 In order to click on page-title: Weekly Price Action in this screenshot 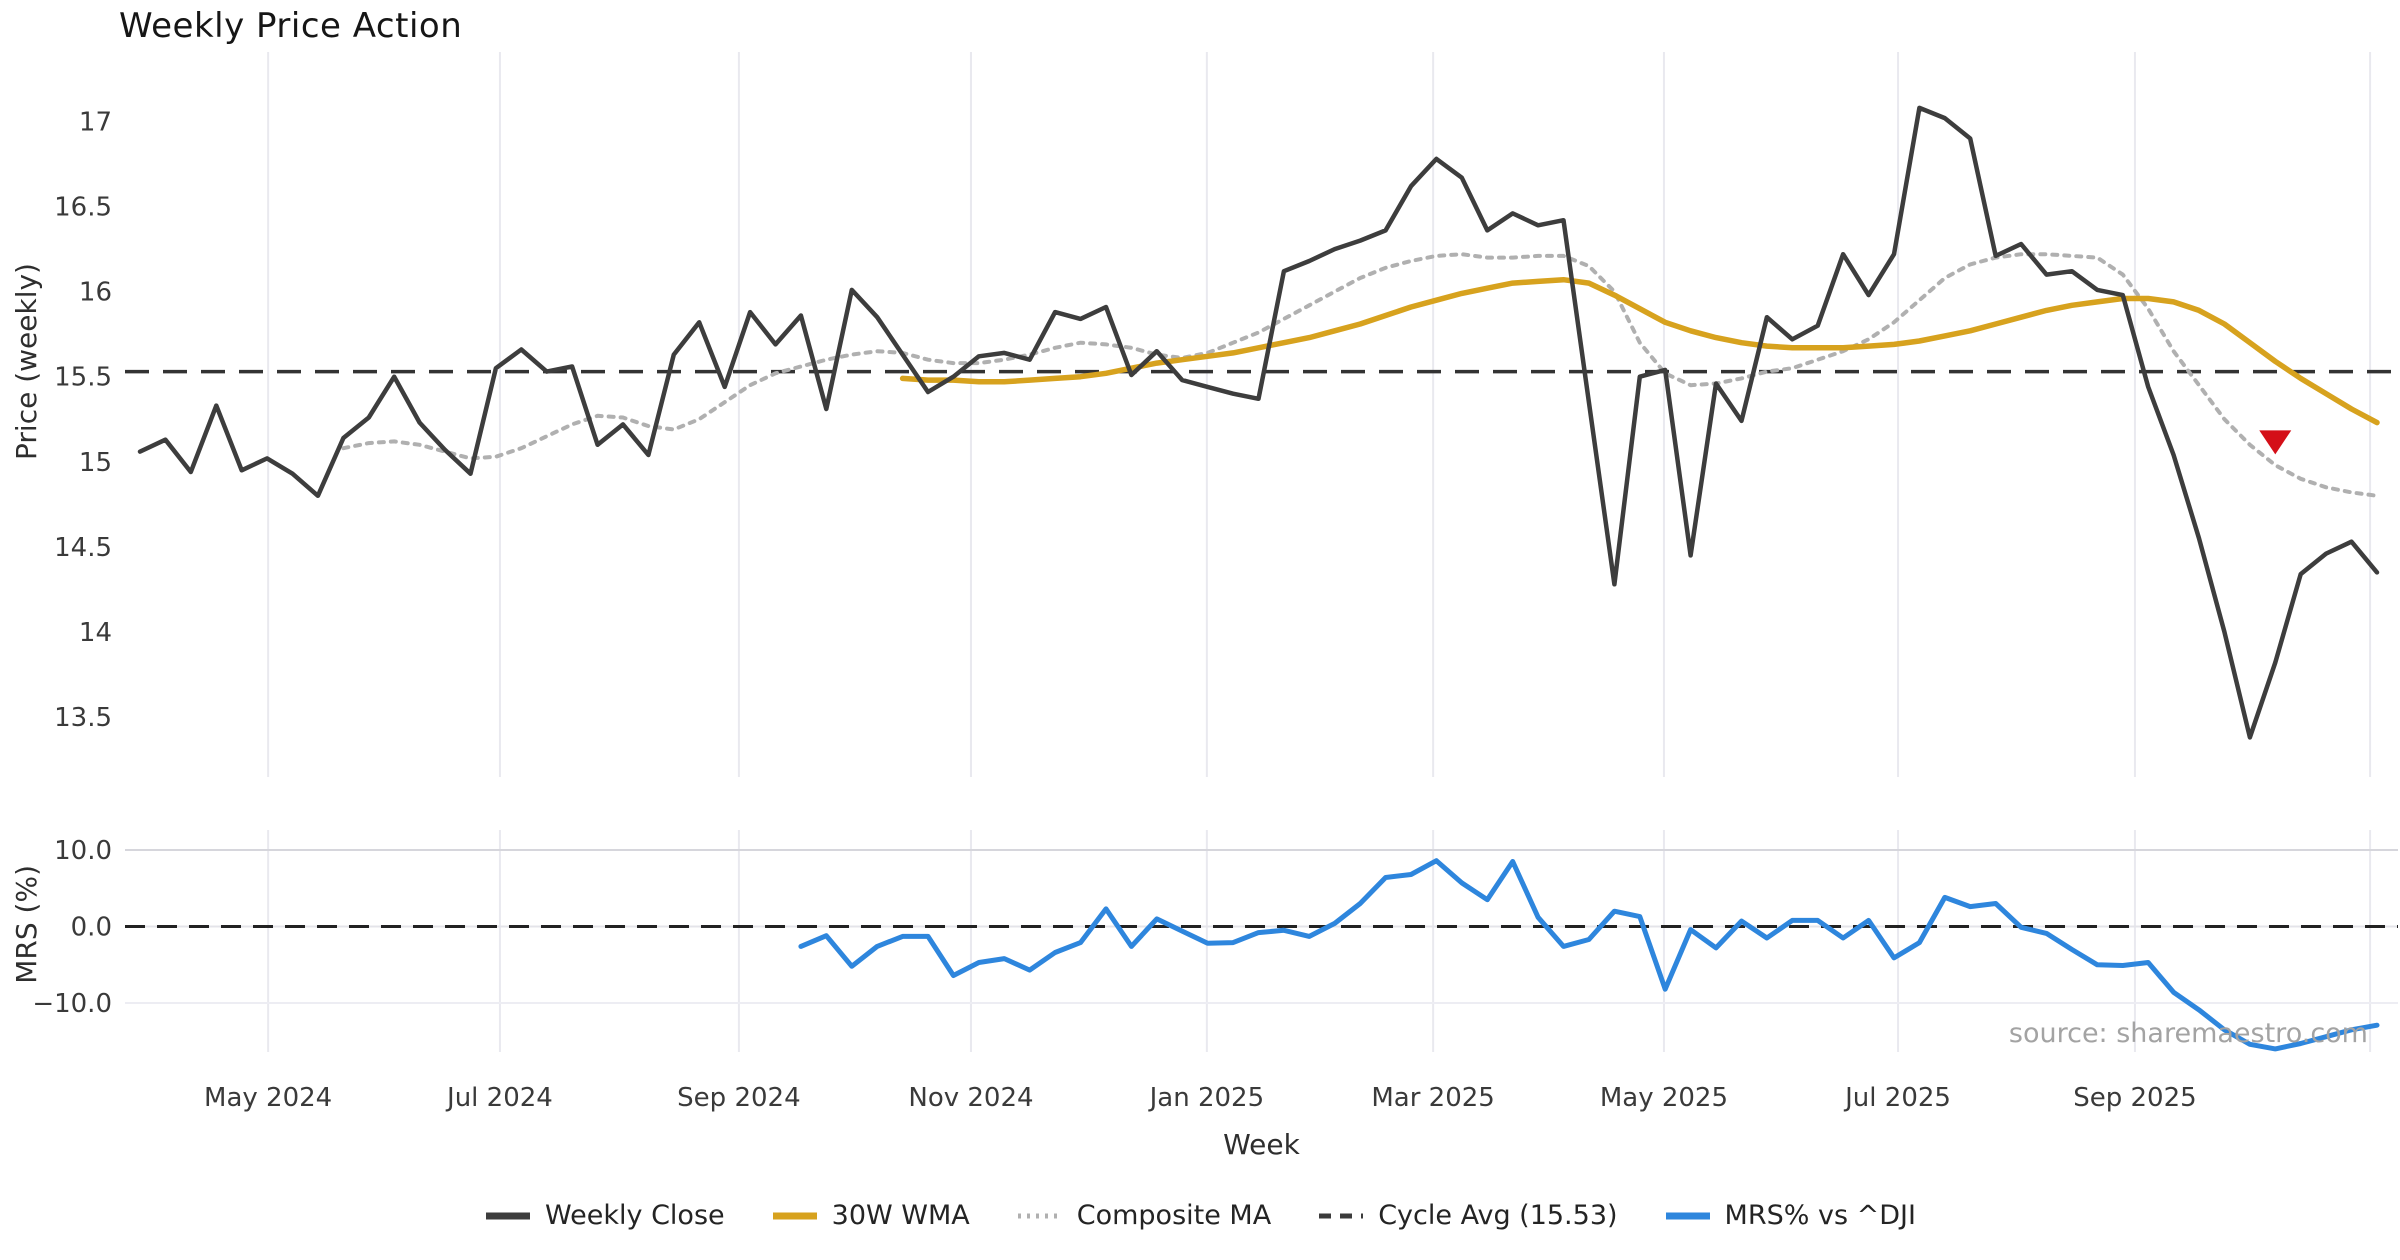, I will do `click(291, 26)`.